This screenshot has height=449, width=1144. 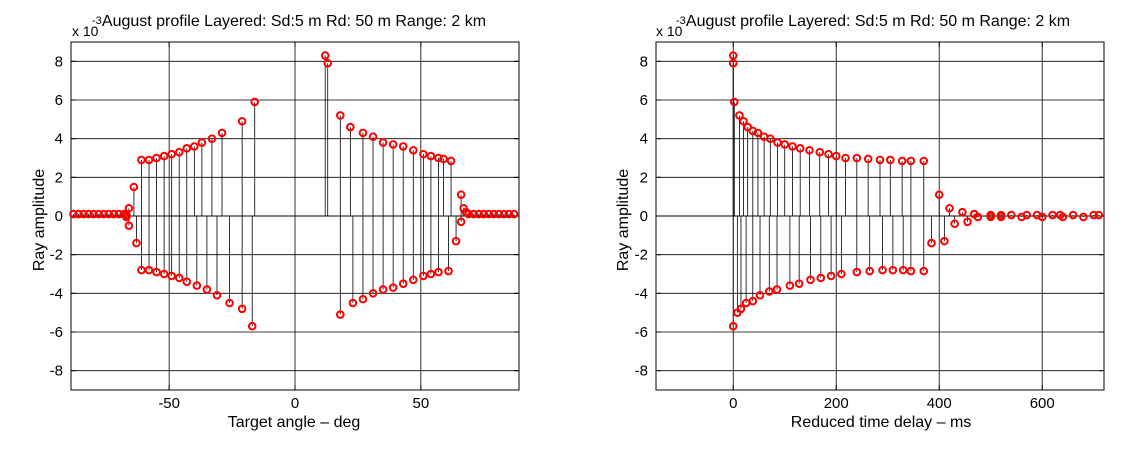 What do you see at coordinates (641, 255) in the screenshot?
I see `y-tick-label: -2` at bounding box center [641, 255].